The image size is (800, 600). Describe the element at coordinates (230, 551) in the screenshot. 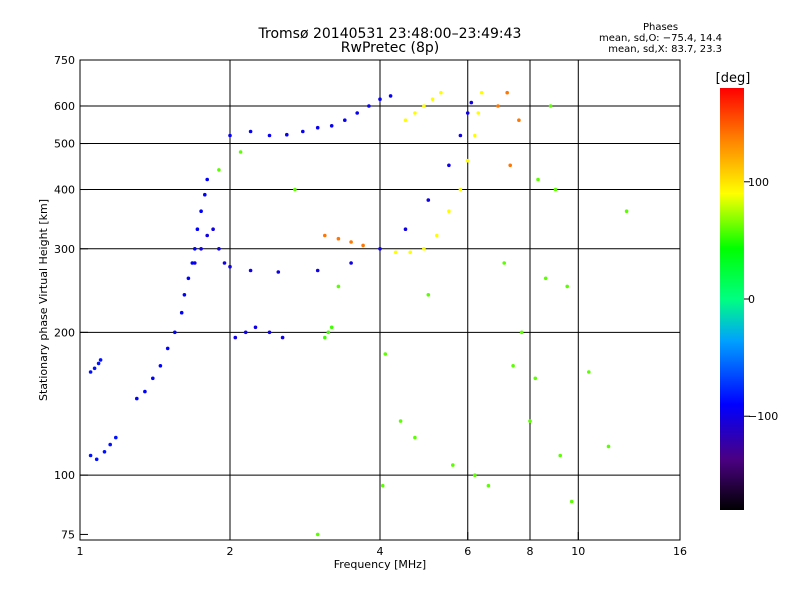

I see `x-tick-label: 2` at that location.